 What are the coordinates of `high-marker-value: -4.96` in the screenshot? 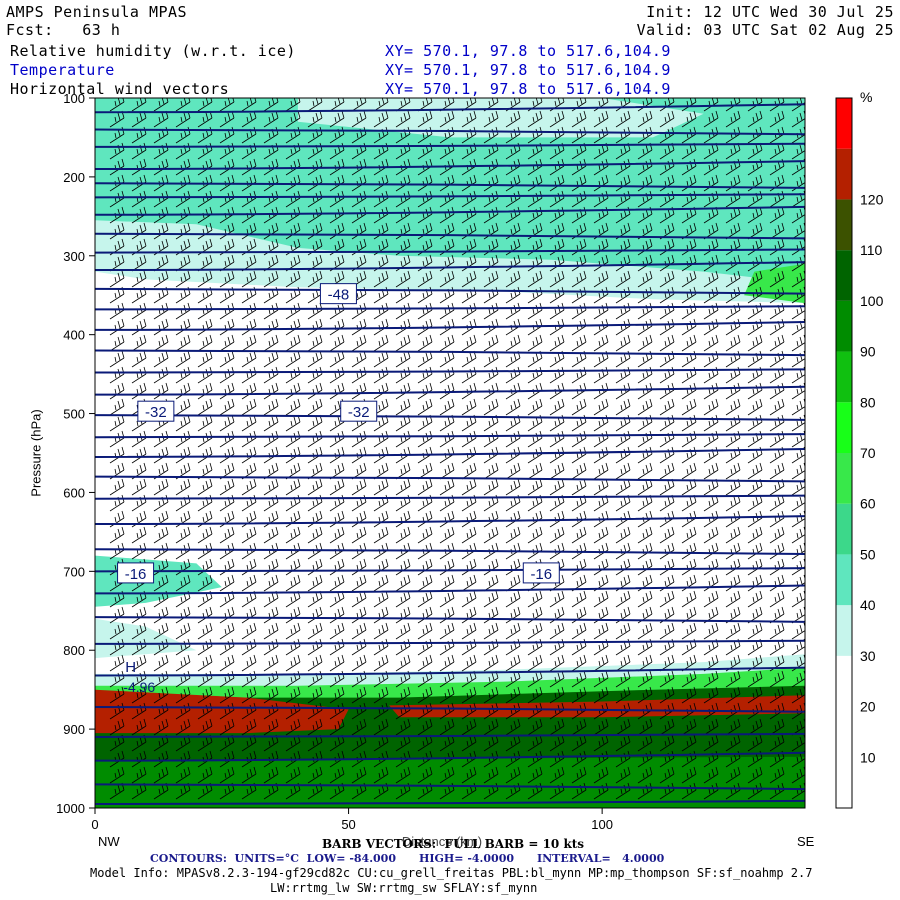 It's located at (139, 687).